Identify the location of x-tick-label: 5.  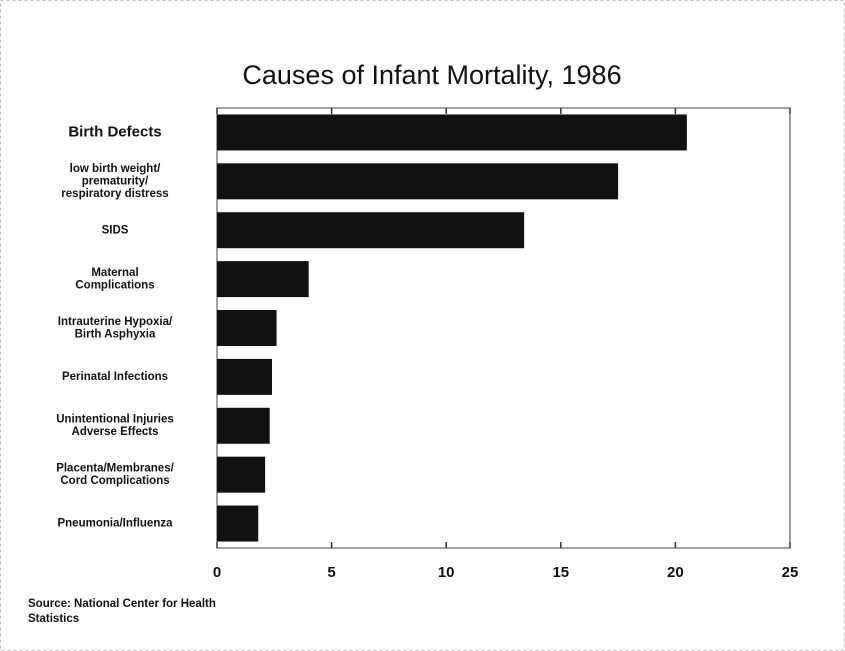
(331, 572).